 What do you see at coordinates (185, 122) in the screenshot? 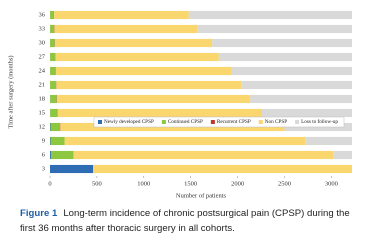
I see `legend-label: Continued CPSP` at bounding box center [185, 122].